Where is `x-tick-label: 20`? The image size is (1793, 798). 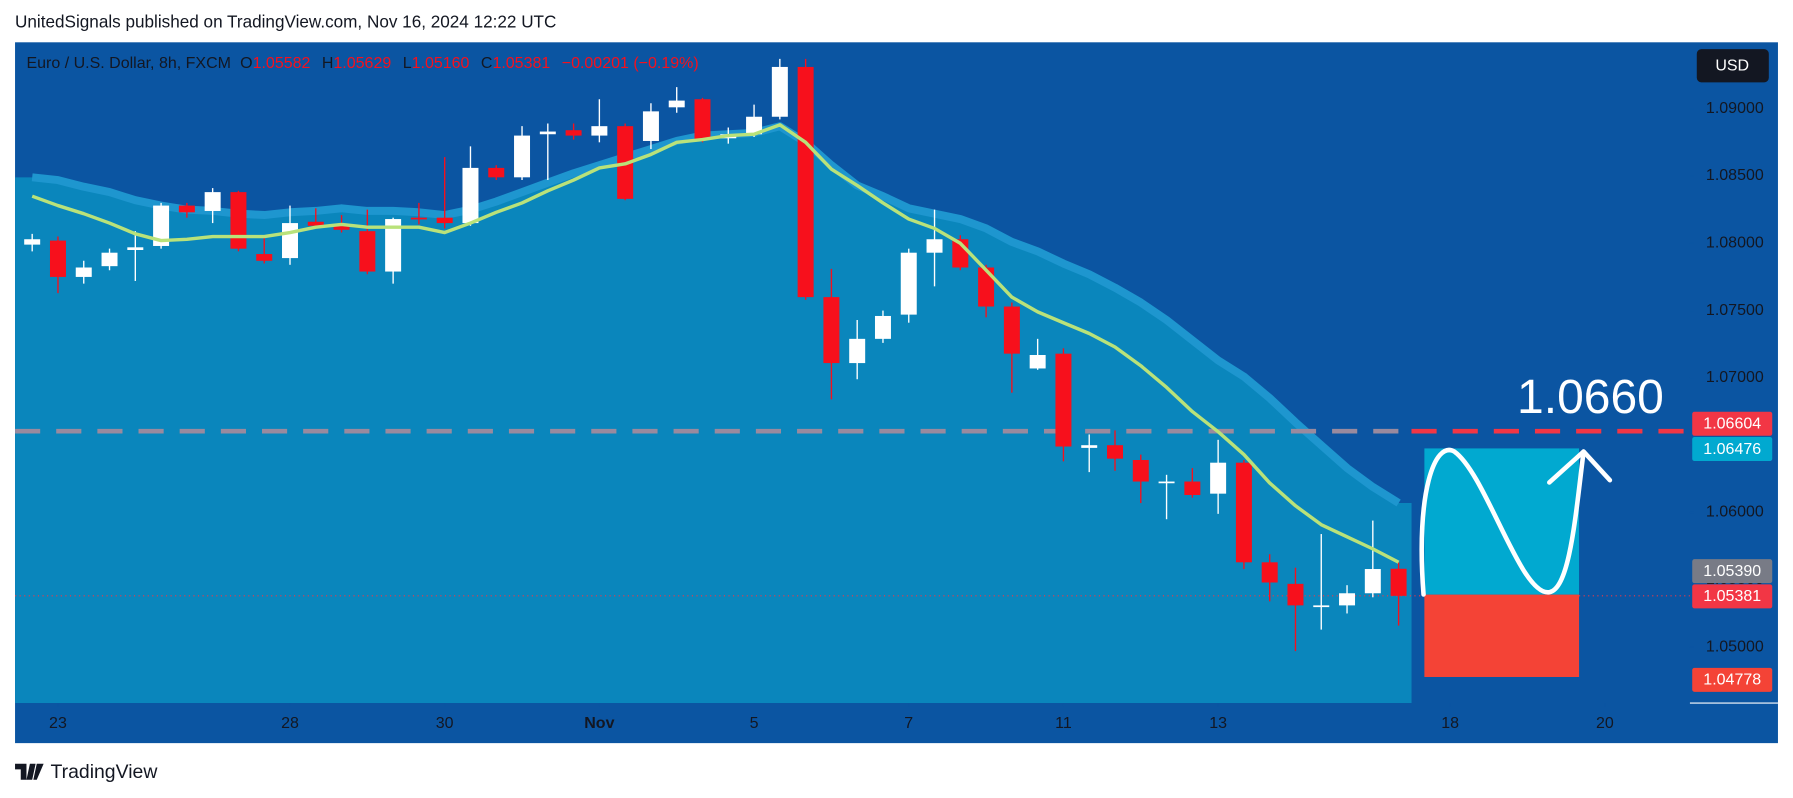
x-tick-label: 20 is located at coordinates (1605, 723).